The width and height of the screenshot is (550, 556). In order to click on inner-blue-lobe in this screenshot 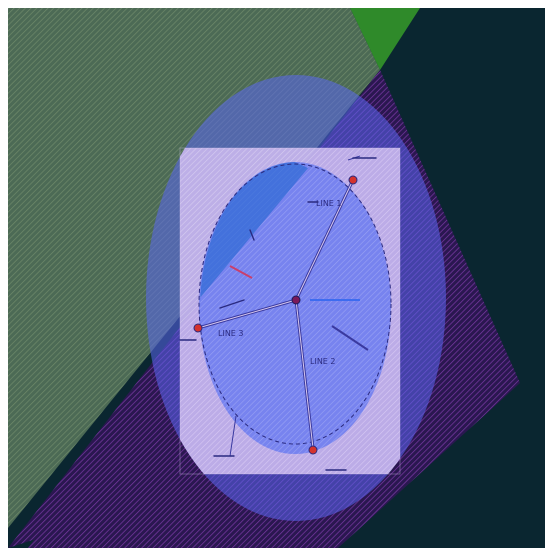, I will do `click(254, 235)`.